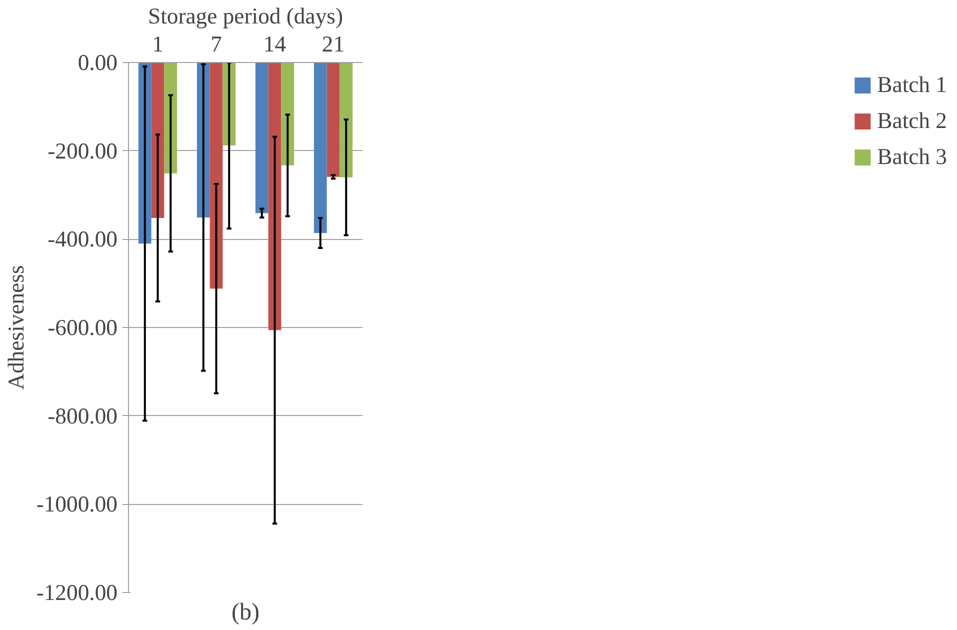 This screenshot has height=630, width=957. I want to click on y-tick-label: 0.00, so click(98, 62).